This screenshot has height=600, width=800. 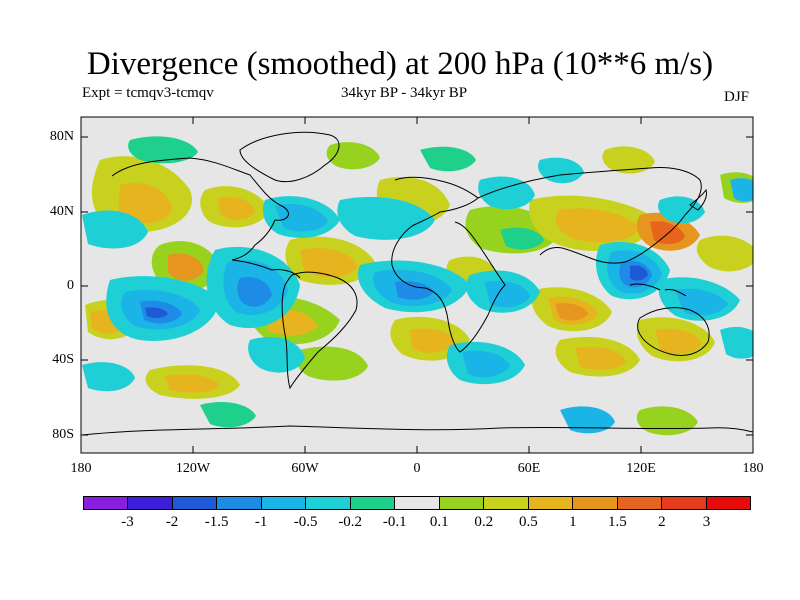 What do you see at coordinates (589, 215) in the screenshot?
I see `asia-coast` at bounding box center [589, 215].